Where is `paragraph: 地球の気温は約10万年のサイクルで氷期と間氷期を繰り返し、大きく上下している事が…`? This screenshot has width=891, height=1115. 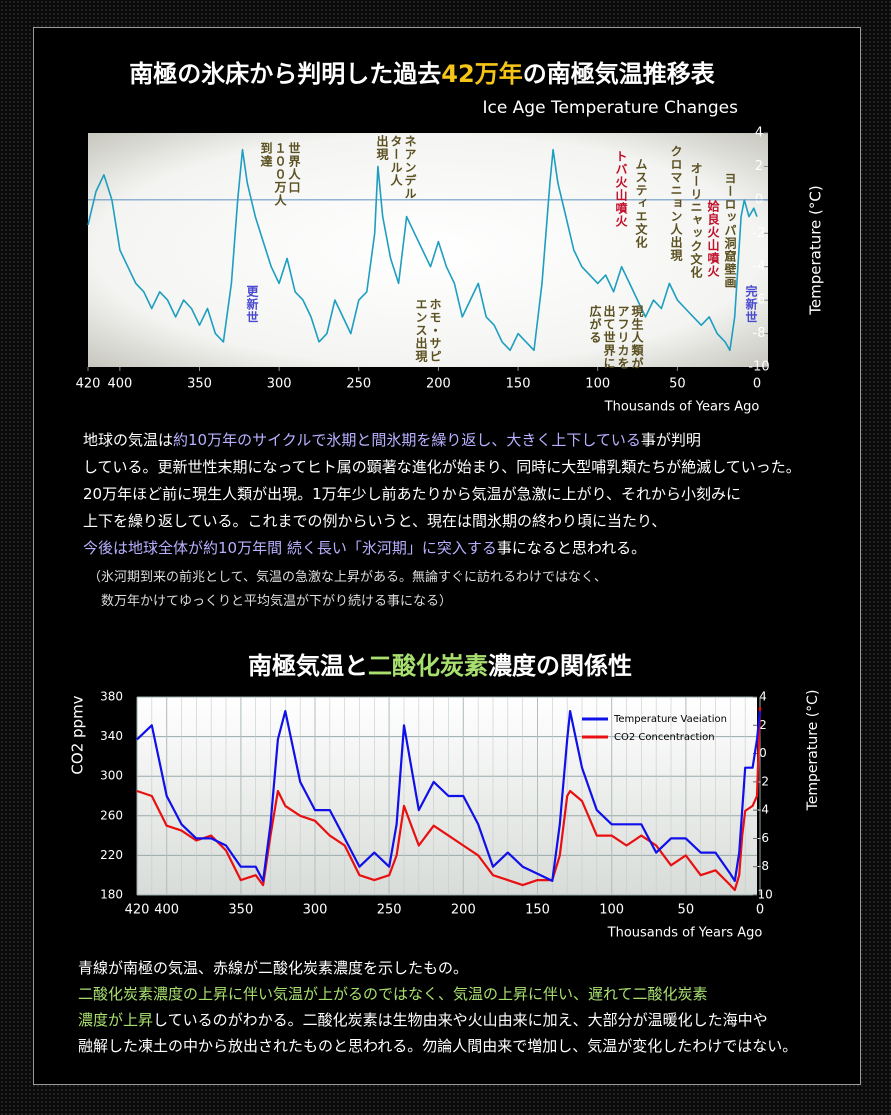 paragraph: 地球の気温は約10万年のサイクルで氷期と間氷期を繰り返し、大きく上下している事が… is located at coordinates (442, 494).